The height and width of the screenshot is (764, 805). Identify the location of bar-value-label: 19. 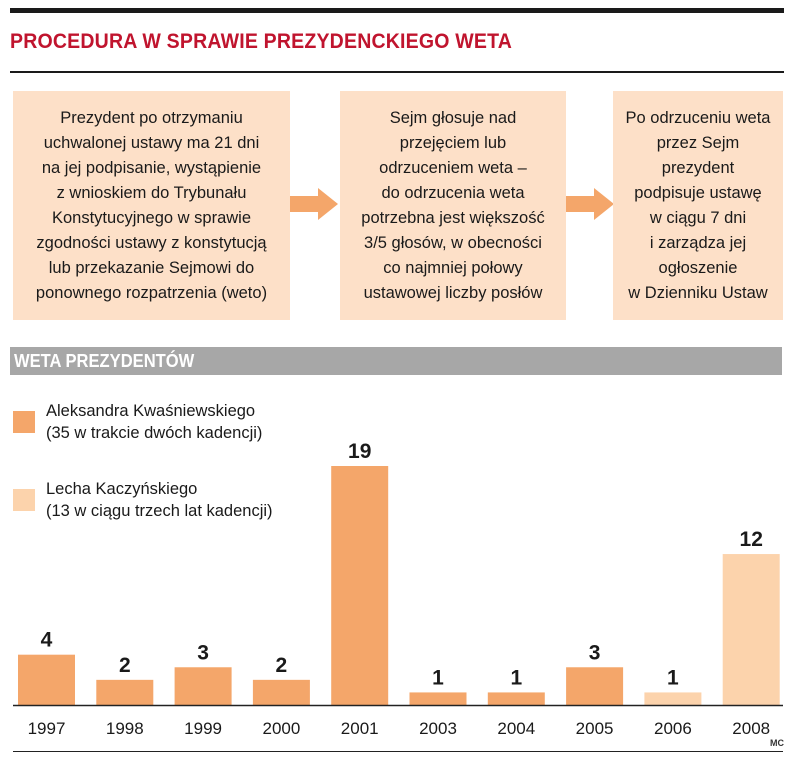
(359, 451).